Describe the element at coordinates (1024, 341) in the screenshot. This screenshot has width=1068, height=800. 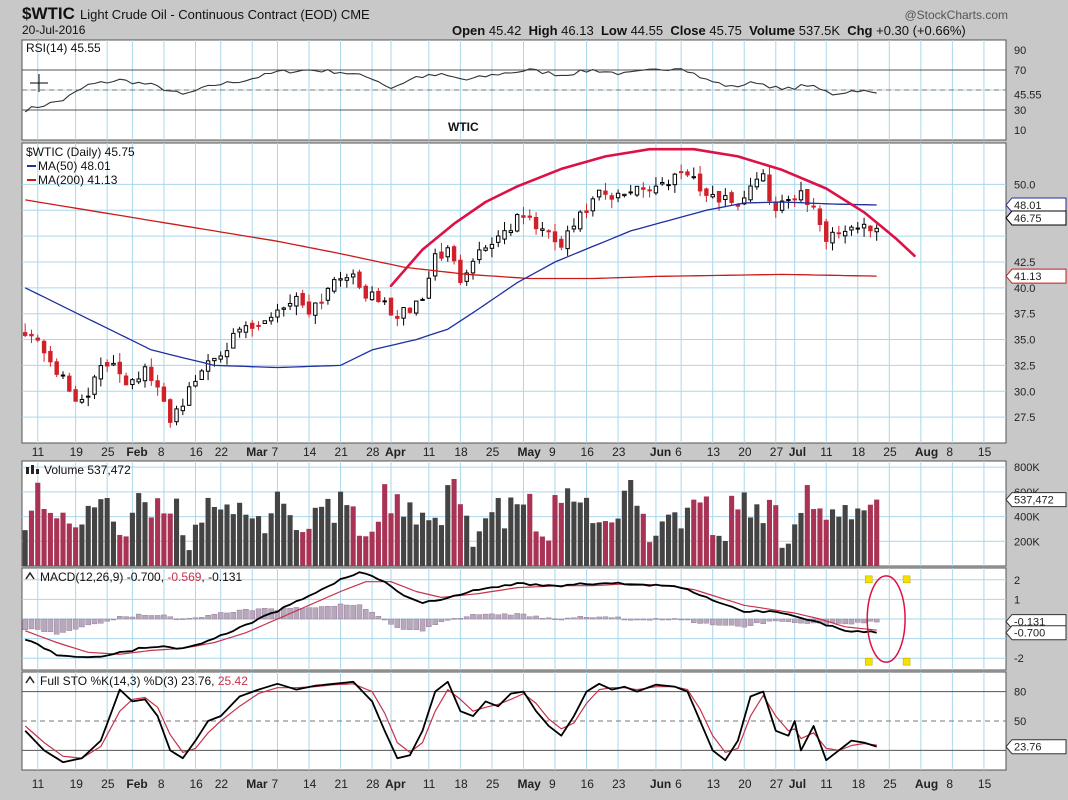
I see `price-ytick-label: 35.0` at that location.